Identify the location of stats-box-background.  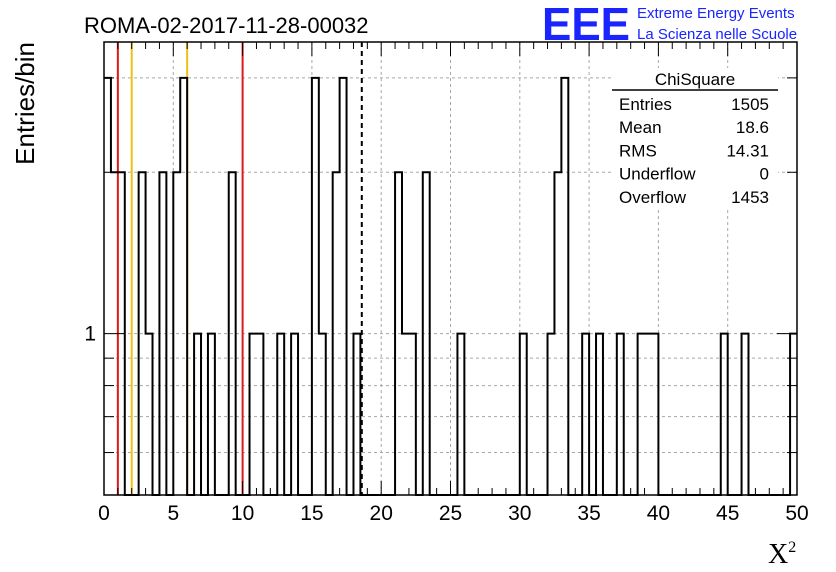
(695, 138).